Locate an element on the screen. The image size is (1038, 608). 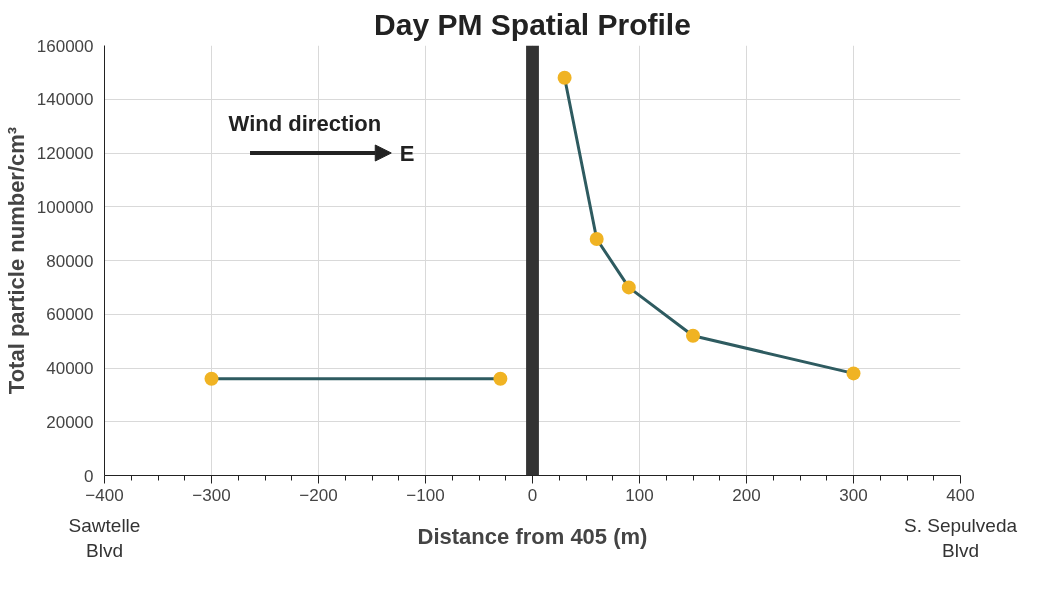
x-tick-label: 300 is located at coordinates (853, 495).